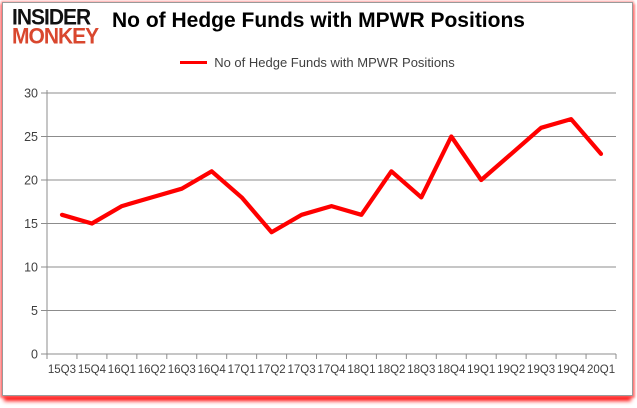  I want to click on x-axis-label: 19Q2, so click(511, 370).